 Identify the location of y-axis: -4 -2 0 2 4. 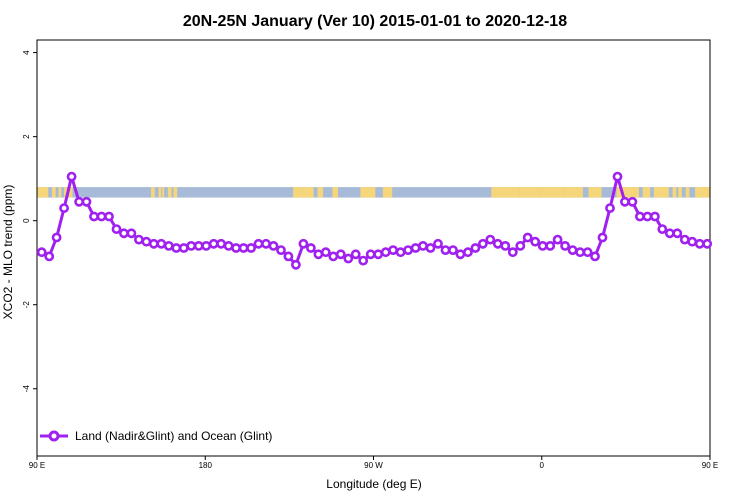
(29, 221).